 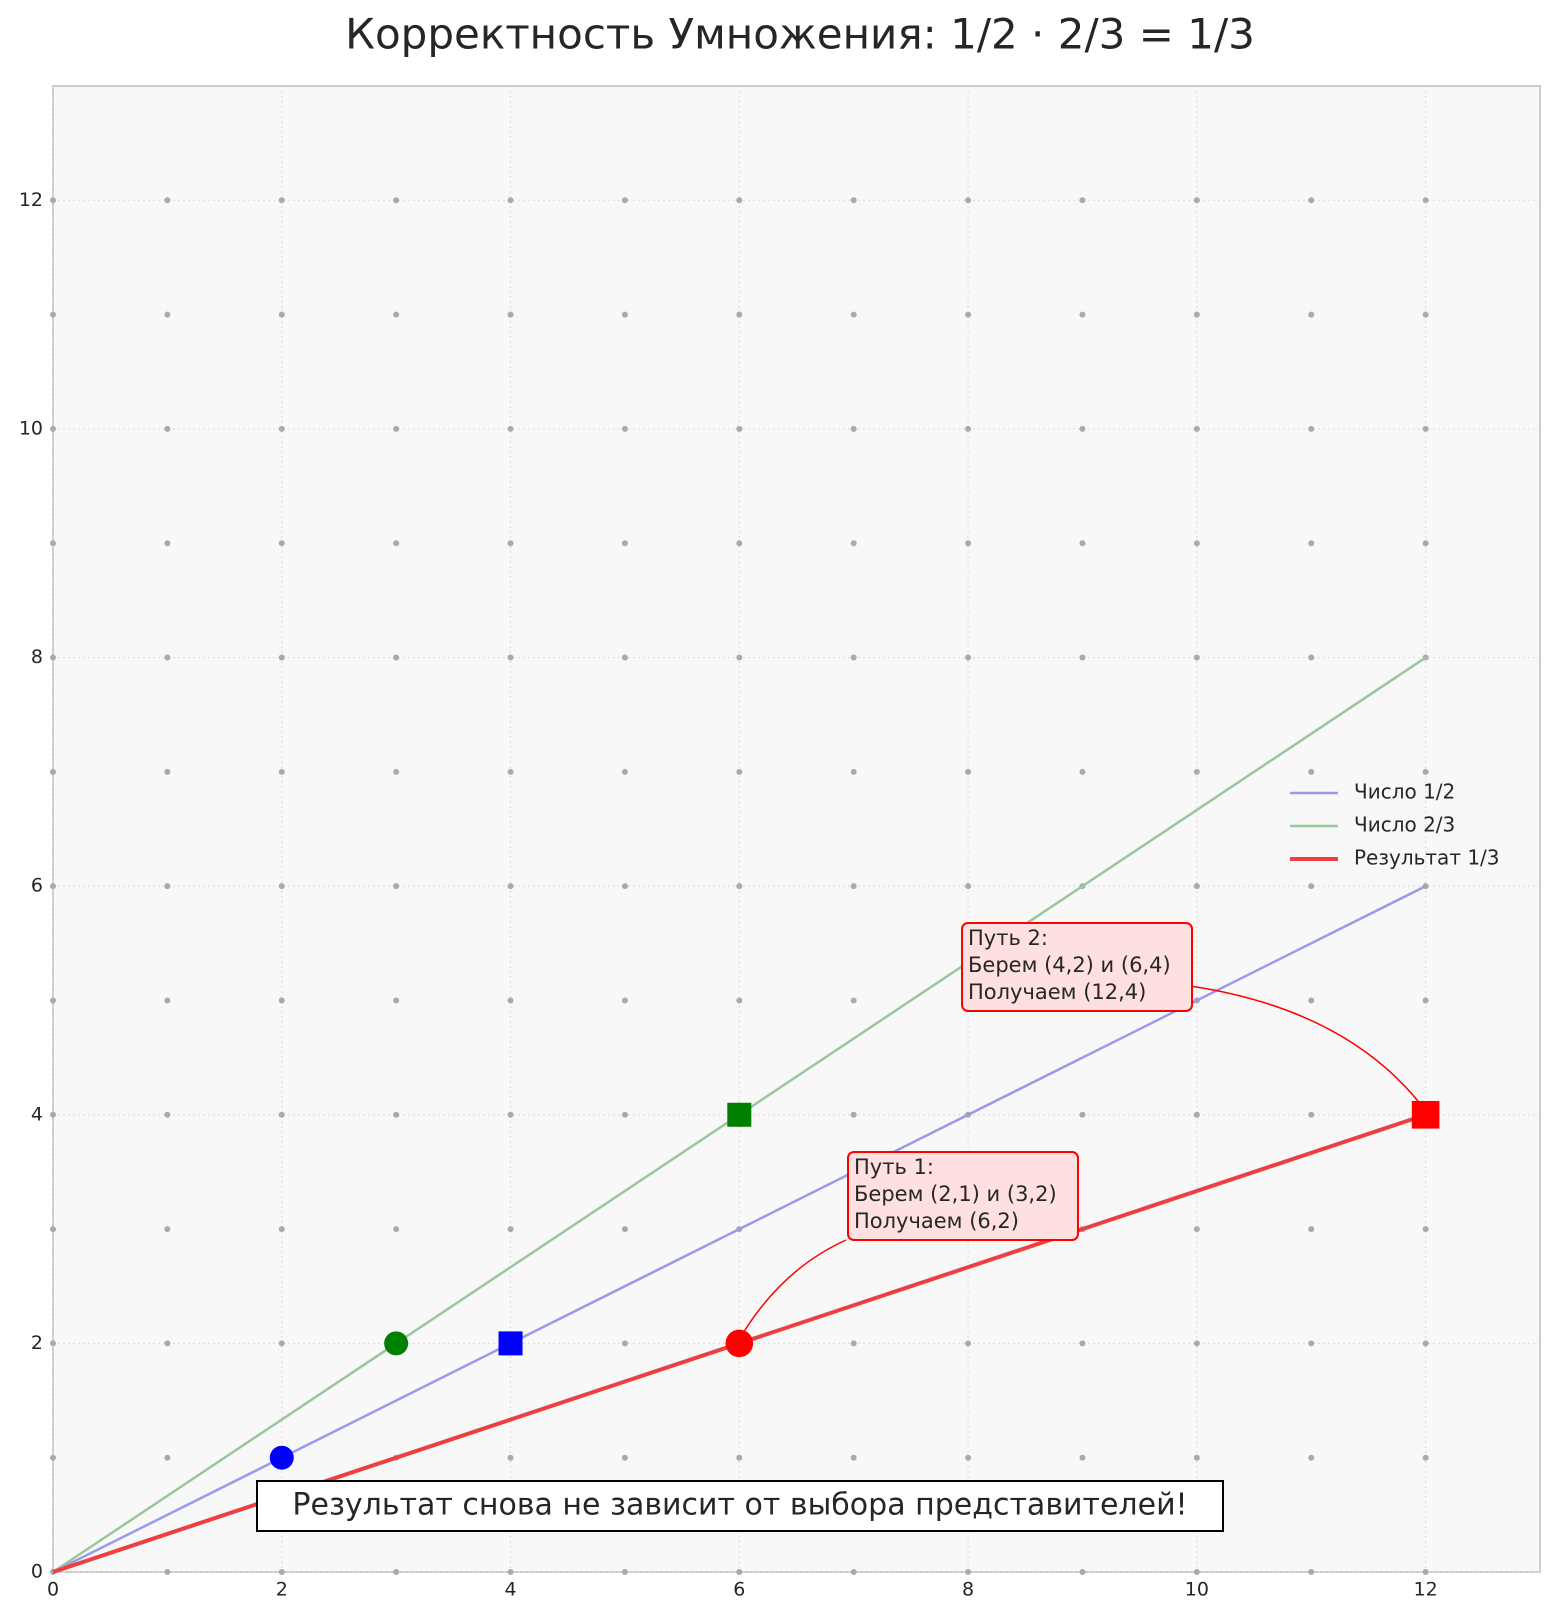 What do you see at coordinates (936, 1221) in the screenshot?
I see `annotation-text: Получаем (6,2)` at bounding box center [936, 1221].